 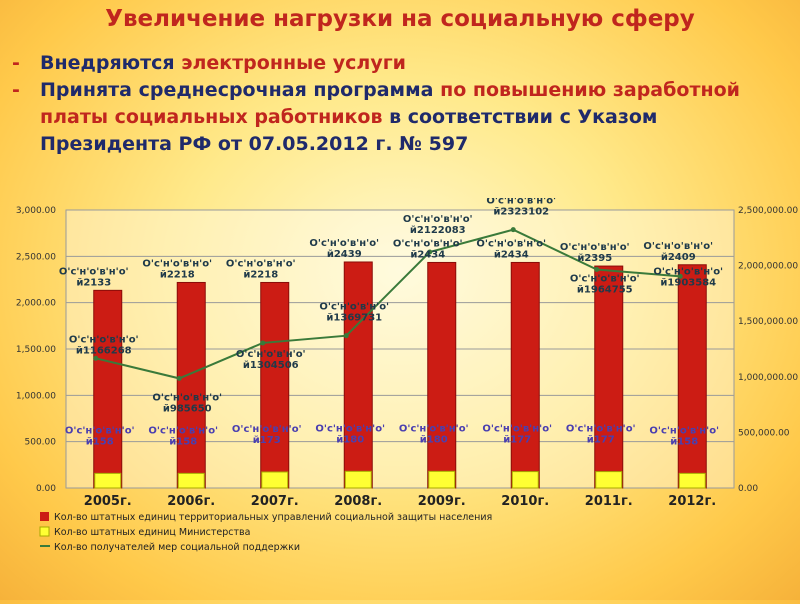 What do you see at coordinates (768, 322) in the screenshot?
I see `y-right-tick-label: 1,500,000.00` at bounding box center [768, 322].